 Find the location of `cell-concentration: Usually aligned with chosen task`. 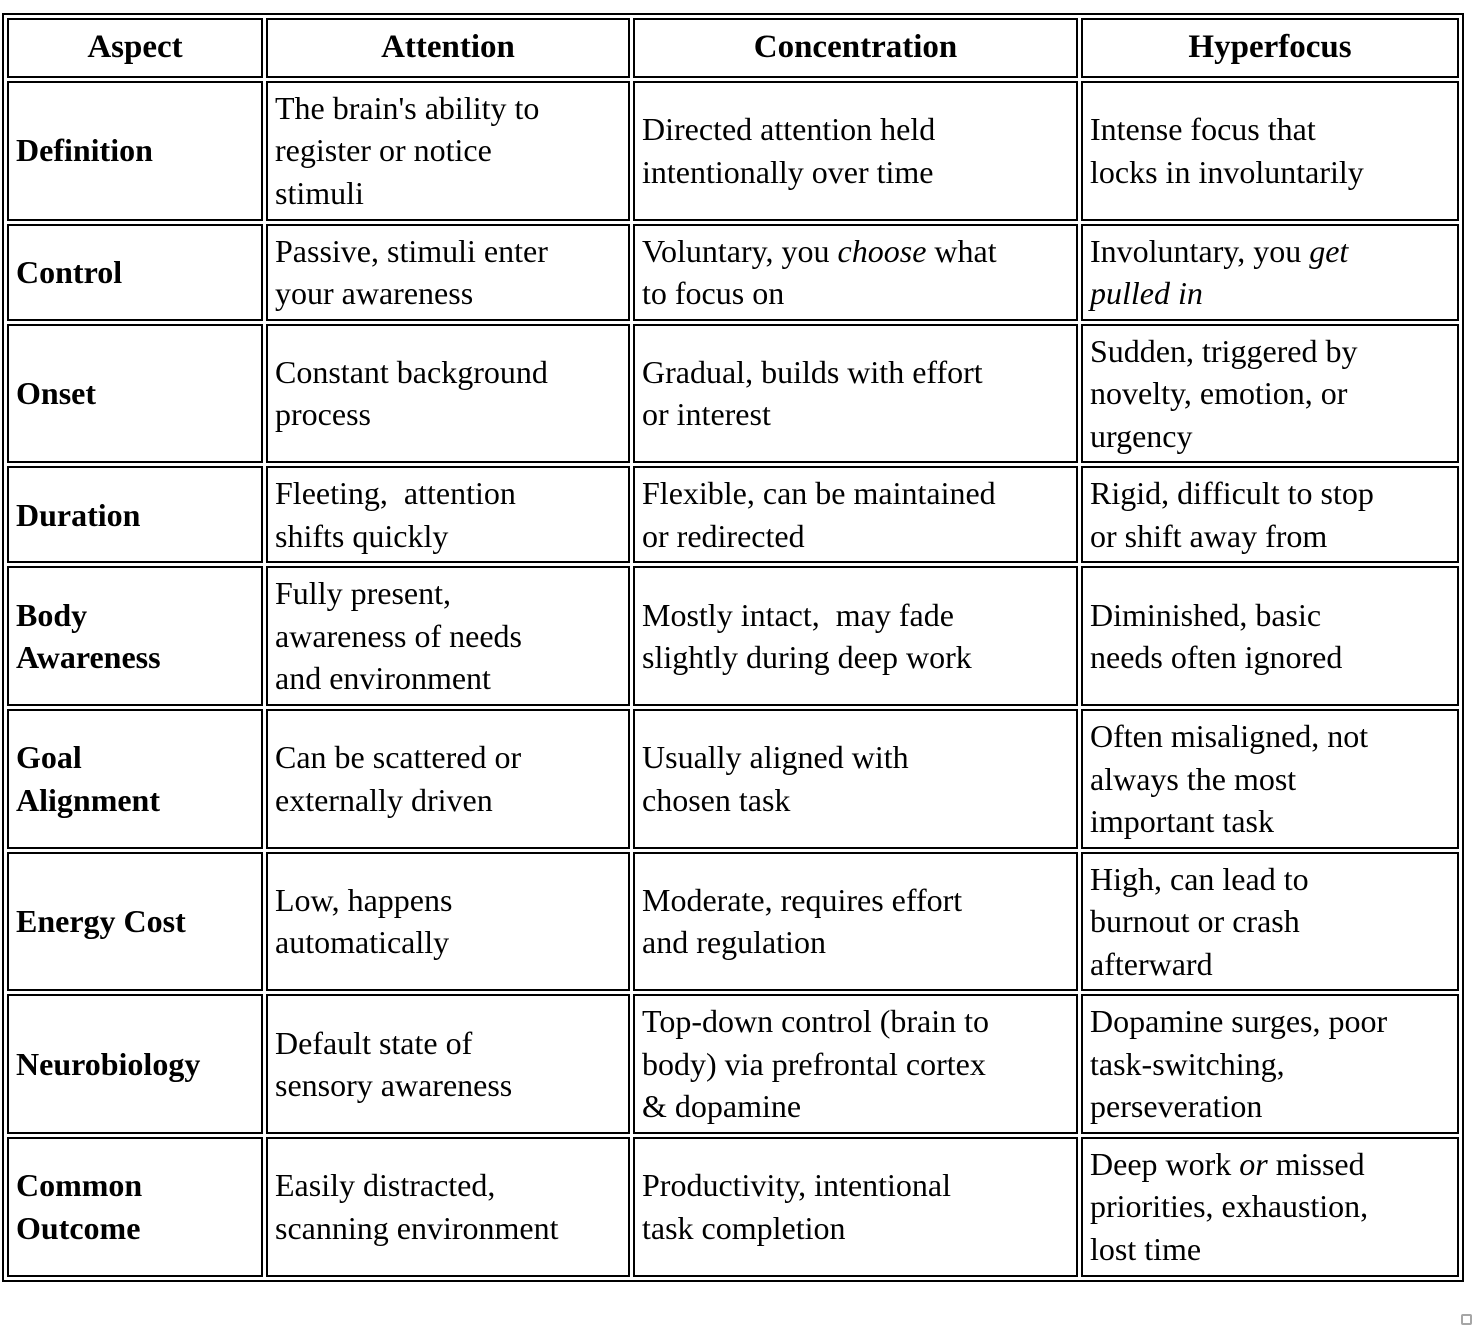

cell-concentration: Usually aligned with chosen task is located at coordinates (855, 778).